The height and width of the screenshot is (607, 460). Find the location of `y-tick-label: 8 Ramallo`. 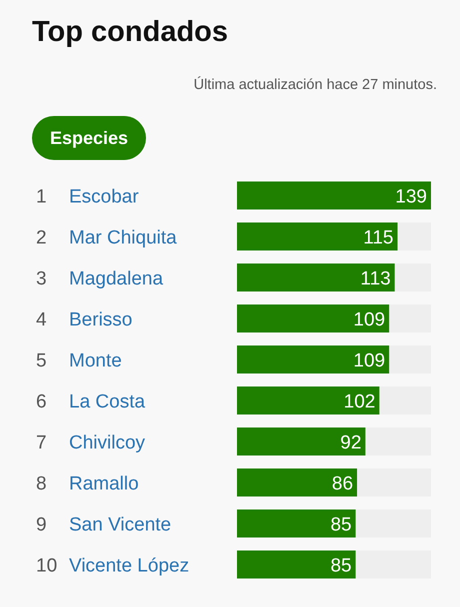

y-tick-label: 8 Ramallo is located at coordinates (87, 484).